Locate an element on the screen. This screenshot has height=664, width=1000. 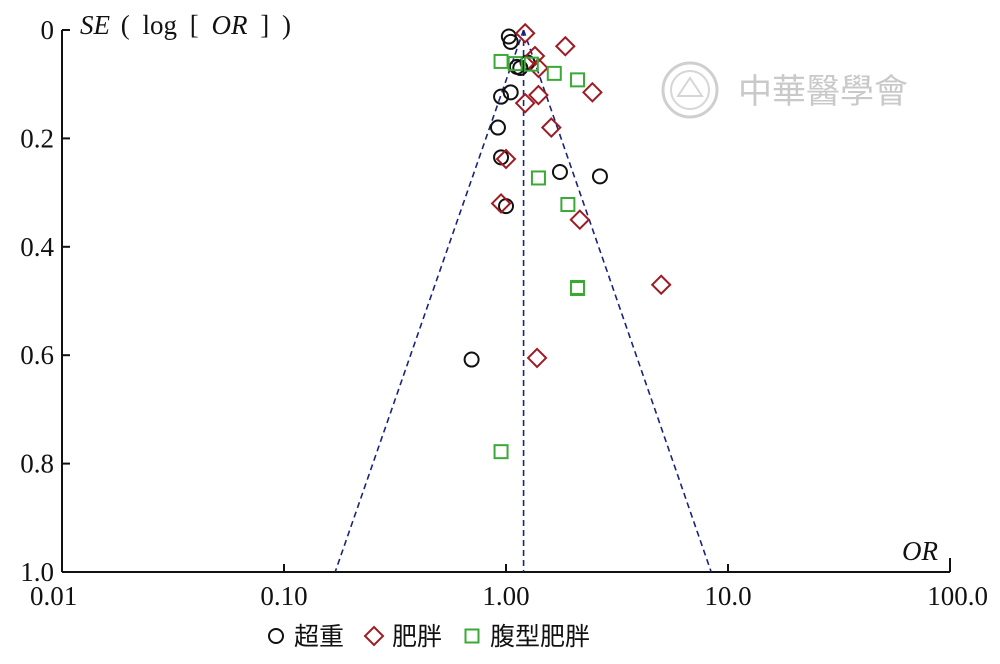
y-tick-label: 0.8 is located at coordinates (37, 464).